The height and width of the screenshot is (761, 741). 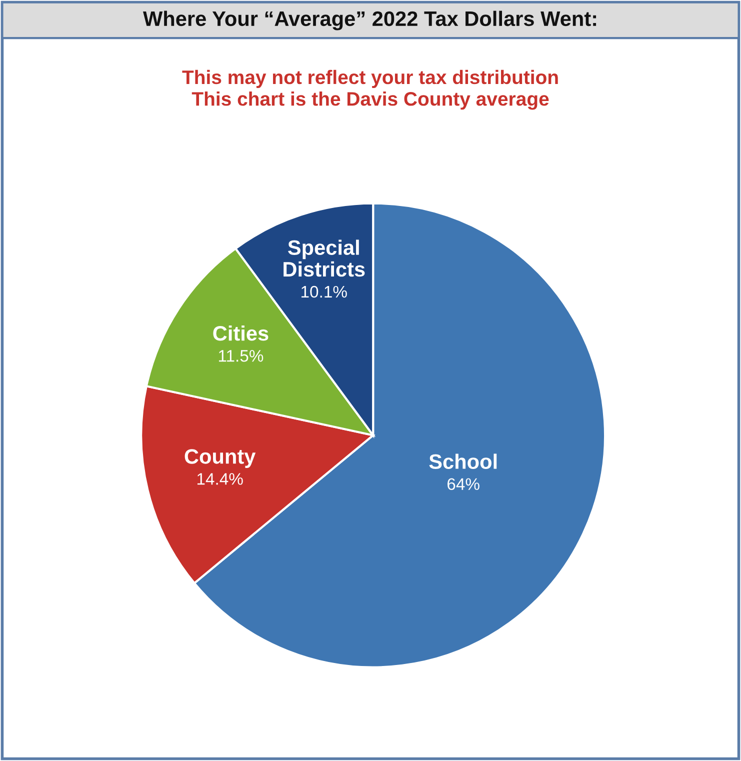 I want to click on chart-subtitle: This may not reflect your tax distribution This chart is the Davis County average, so click(x=370, y=90).